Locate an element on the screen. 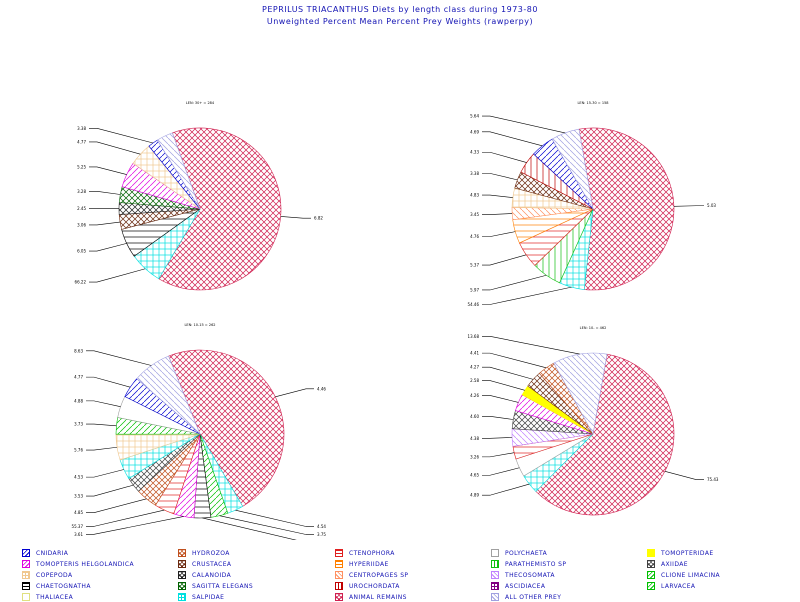 This screenshot has height=602, width=800. slice-label: 2.58 is located at coordinates (474, 380).